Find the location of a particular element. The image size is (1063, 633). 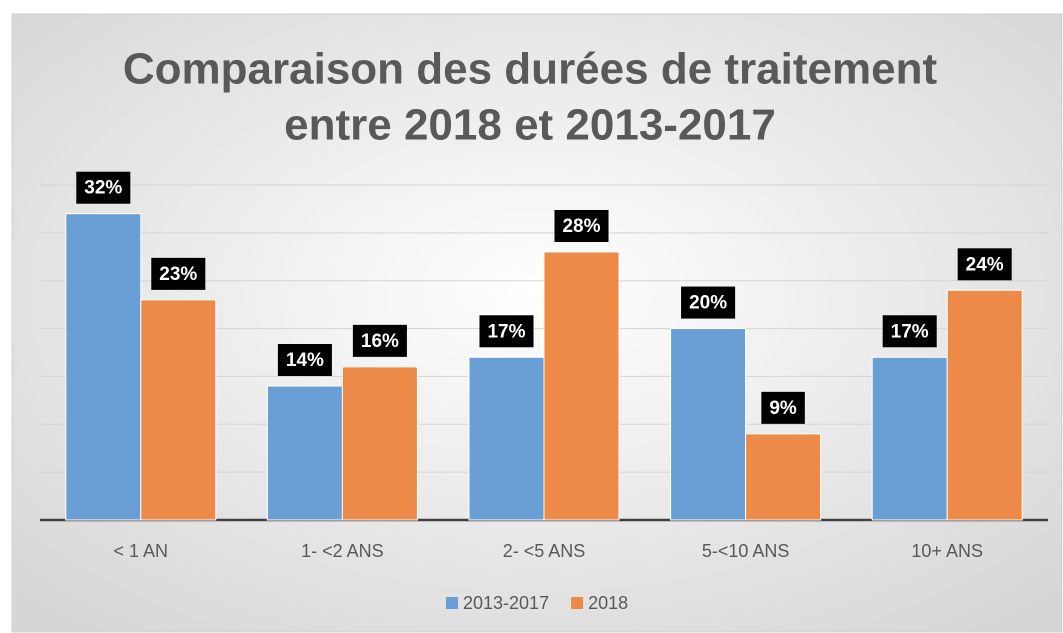

x-tick-label: 10+ ANS is located at coordinates (947, 551).